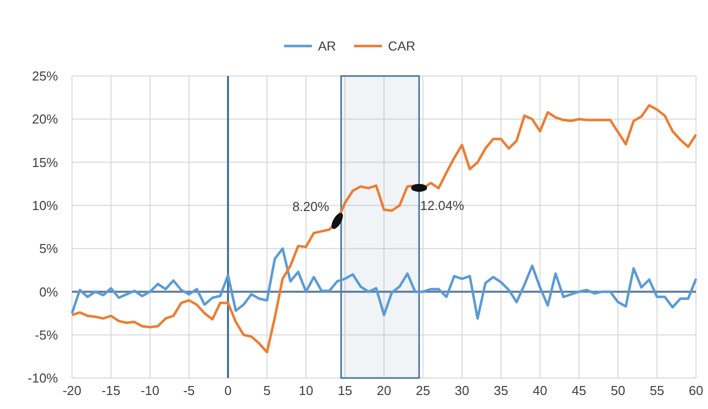  What do you see at coordinates (48, 248) in the screenshot?
I see `y-tick-label: 5%` at bounding box center [48, 248].